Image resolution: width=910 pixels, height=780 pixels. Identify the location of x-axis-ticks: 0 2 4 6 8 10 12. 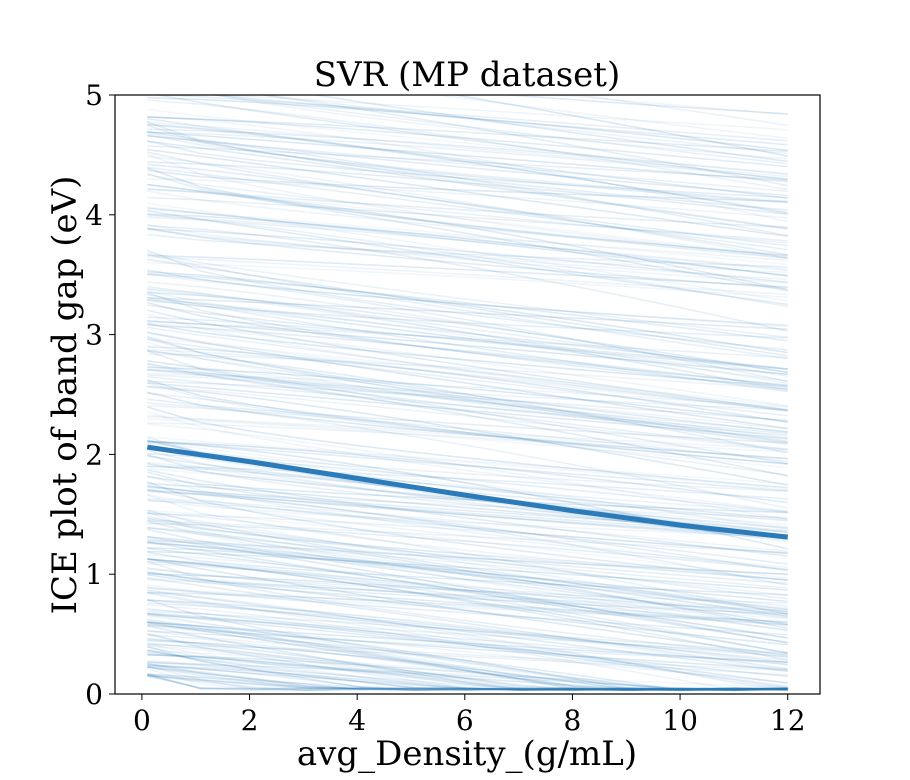
(469, 715).